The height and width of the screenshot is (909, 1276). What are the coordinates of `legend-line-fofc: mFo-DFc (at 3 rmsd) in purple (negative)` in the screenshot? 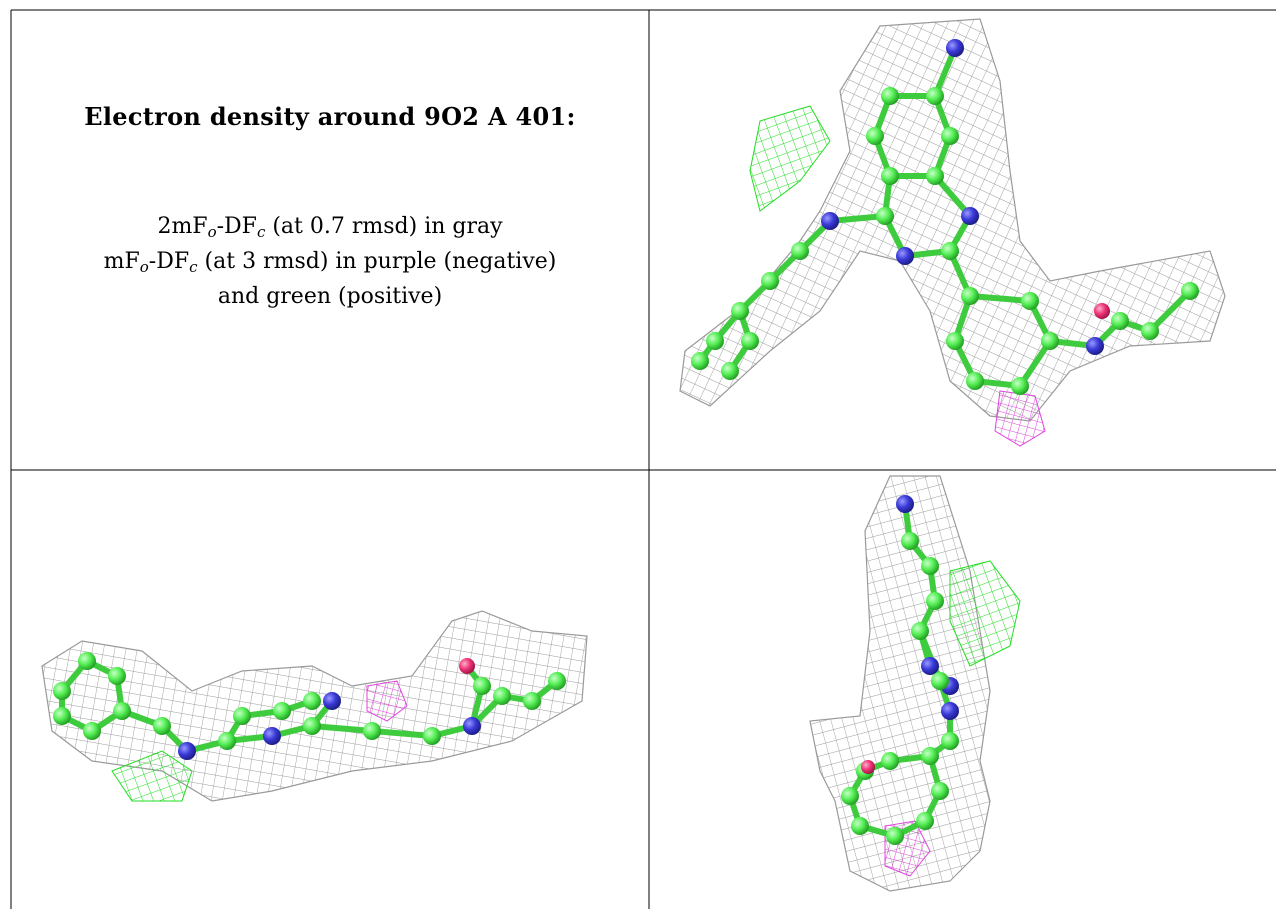 It's located at (330, 262).